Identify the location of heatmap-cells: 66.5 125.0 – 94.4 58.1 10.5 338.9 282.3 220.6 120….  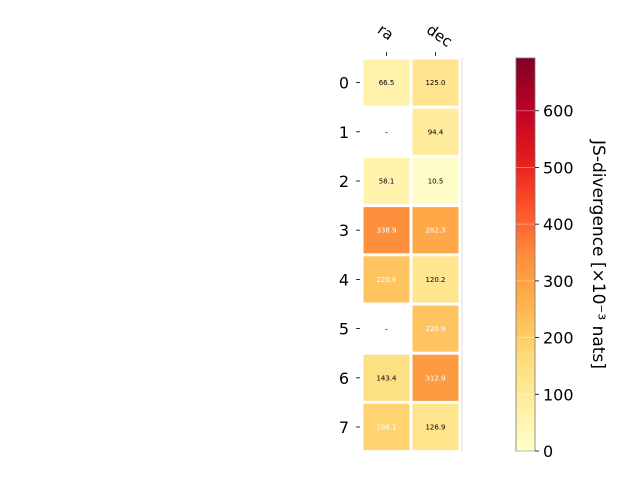
(413, 255).